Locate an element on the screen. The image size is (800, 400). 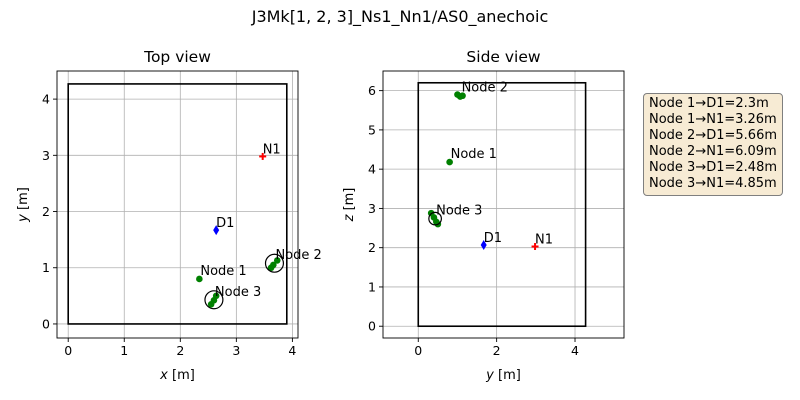
room-outline is located at coordinates (502, 204).